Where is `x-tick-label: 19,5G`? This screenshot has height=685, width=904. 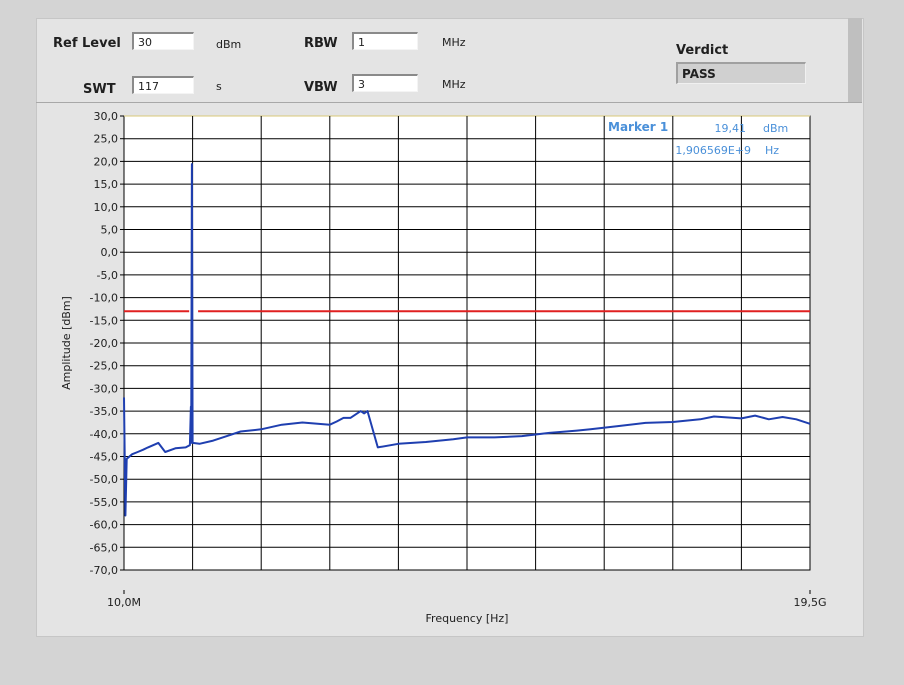 x-tick-label: 19,5G is located at coordinates (809, 602).